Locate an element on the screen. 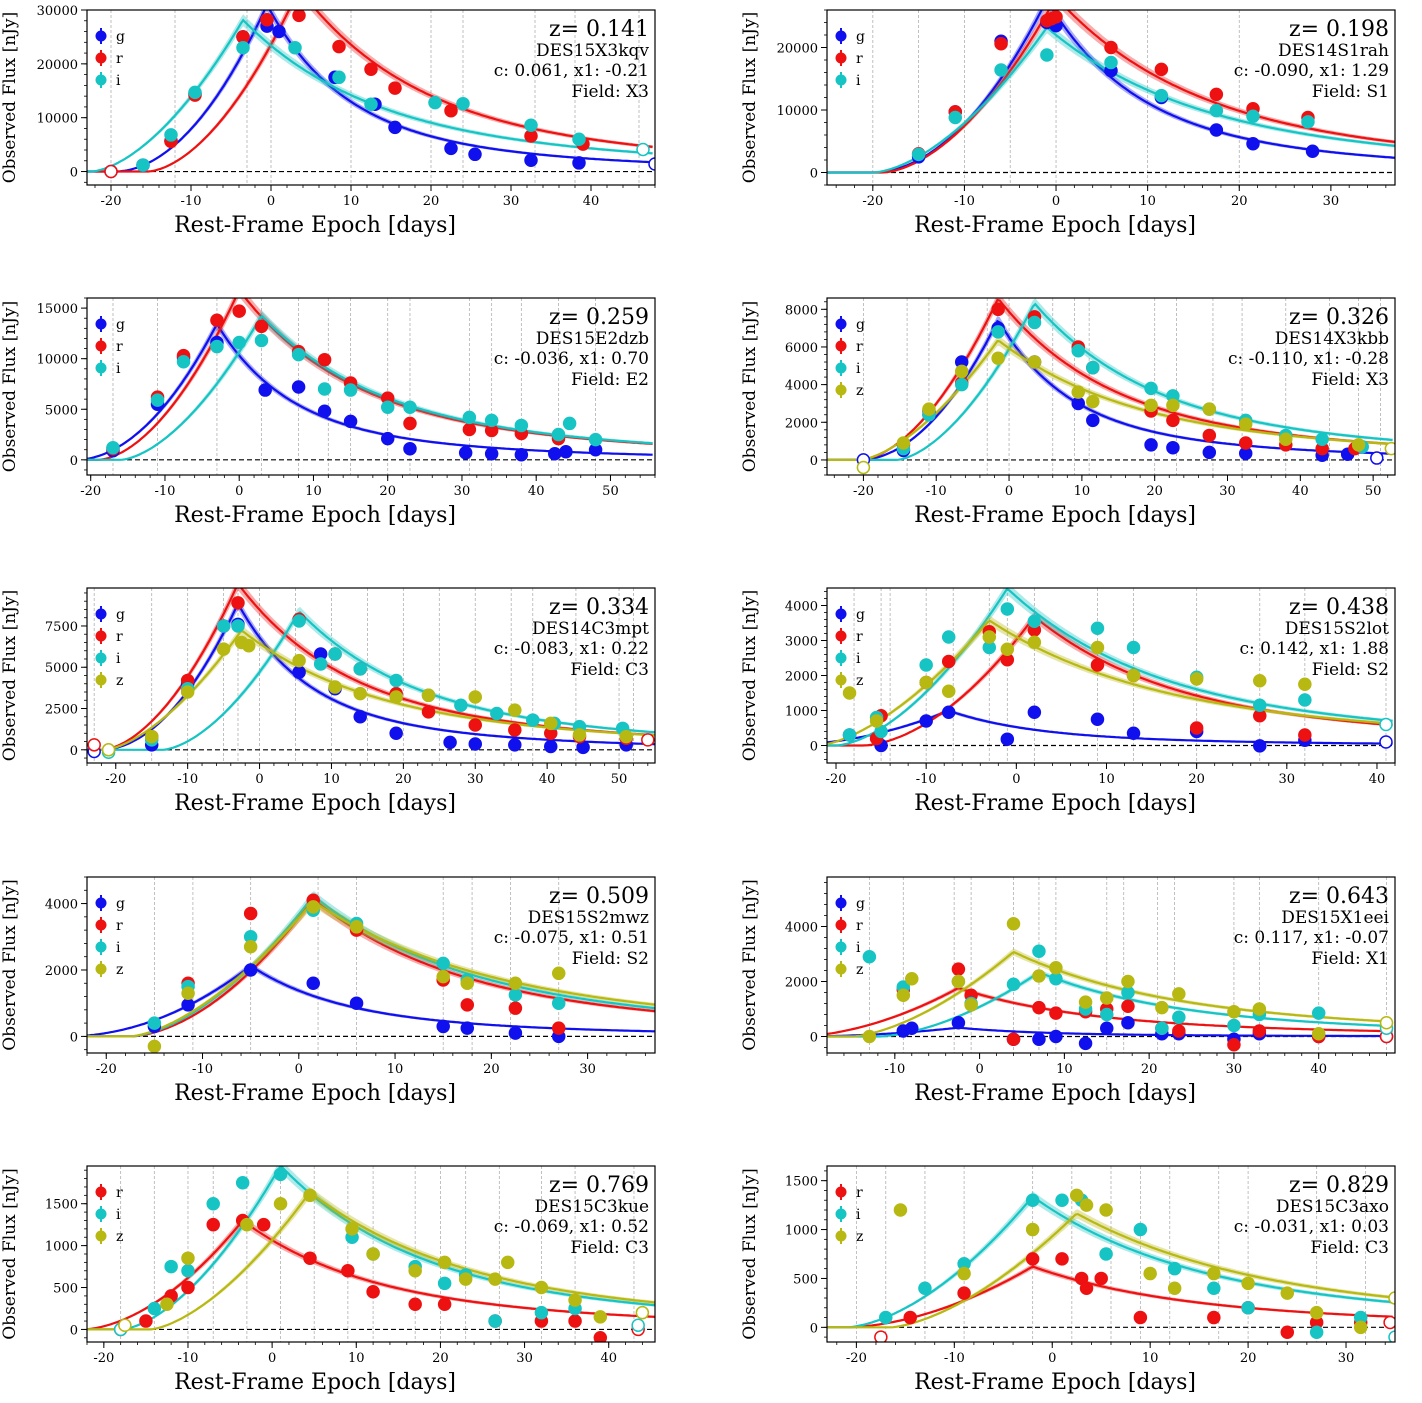 The width and height of the screenshot is (1422, 1403). field-label: Field: S2 is located at coordinates (610, 959).